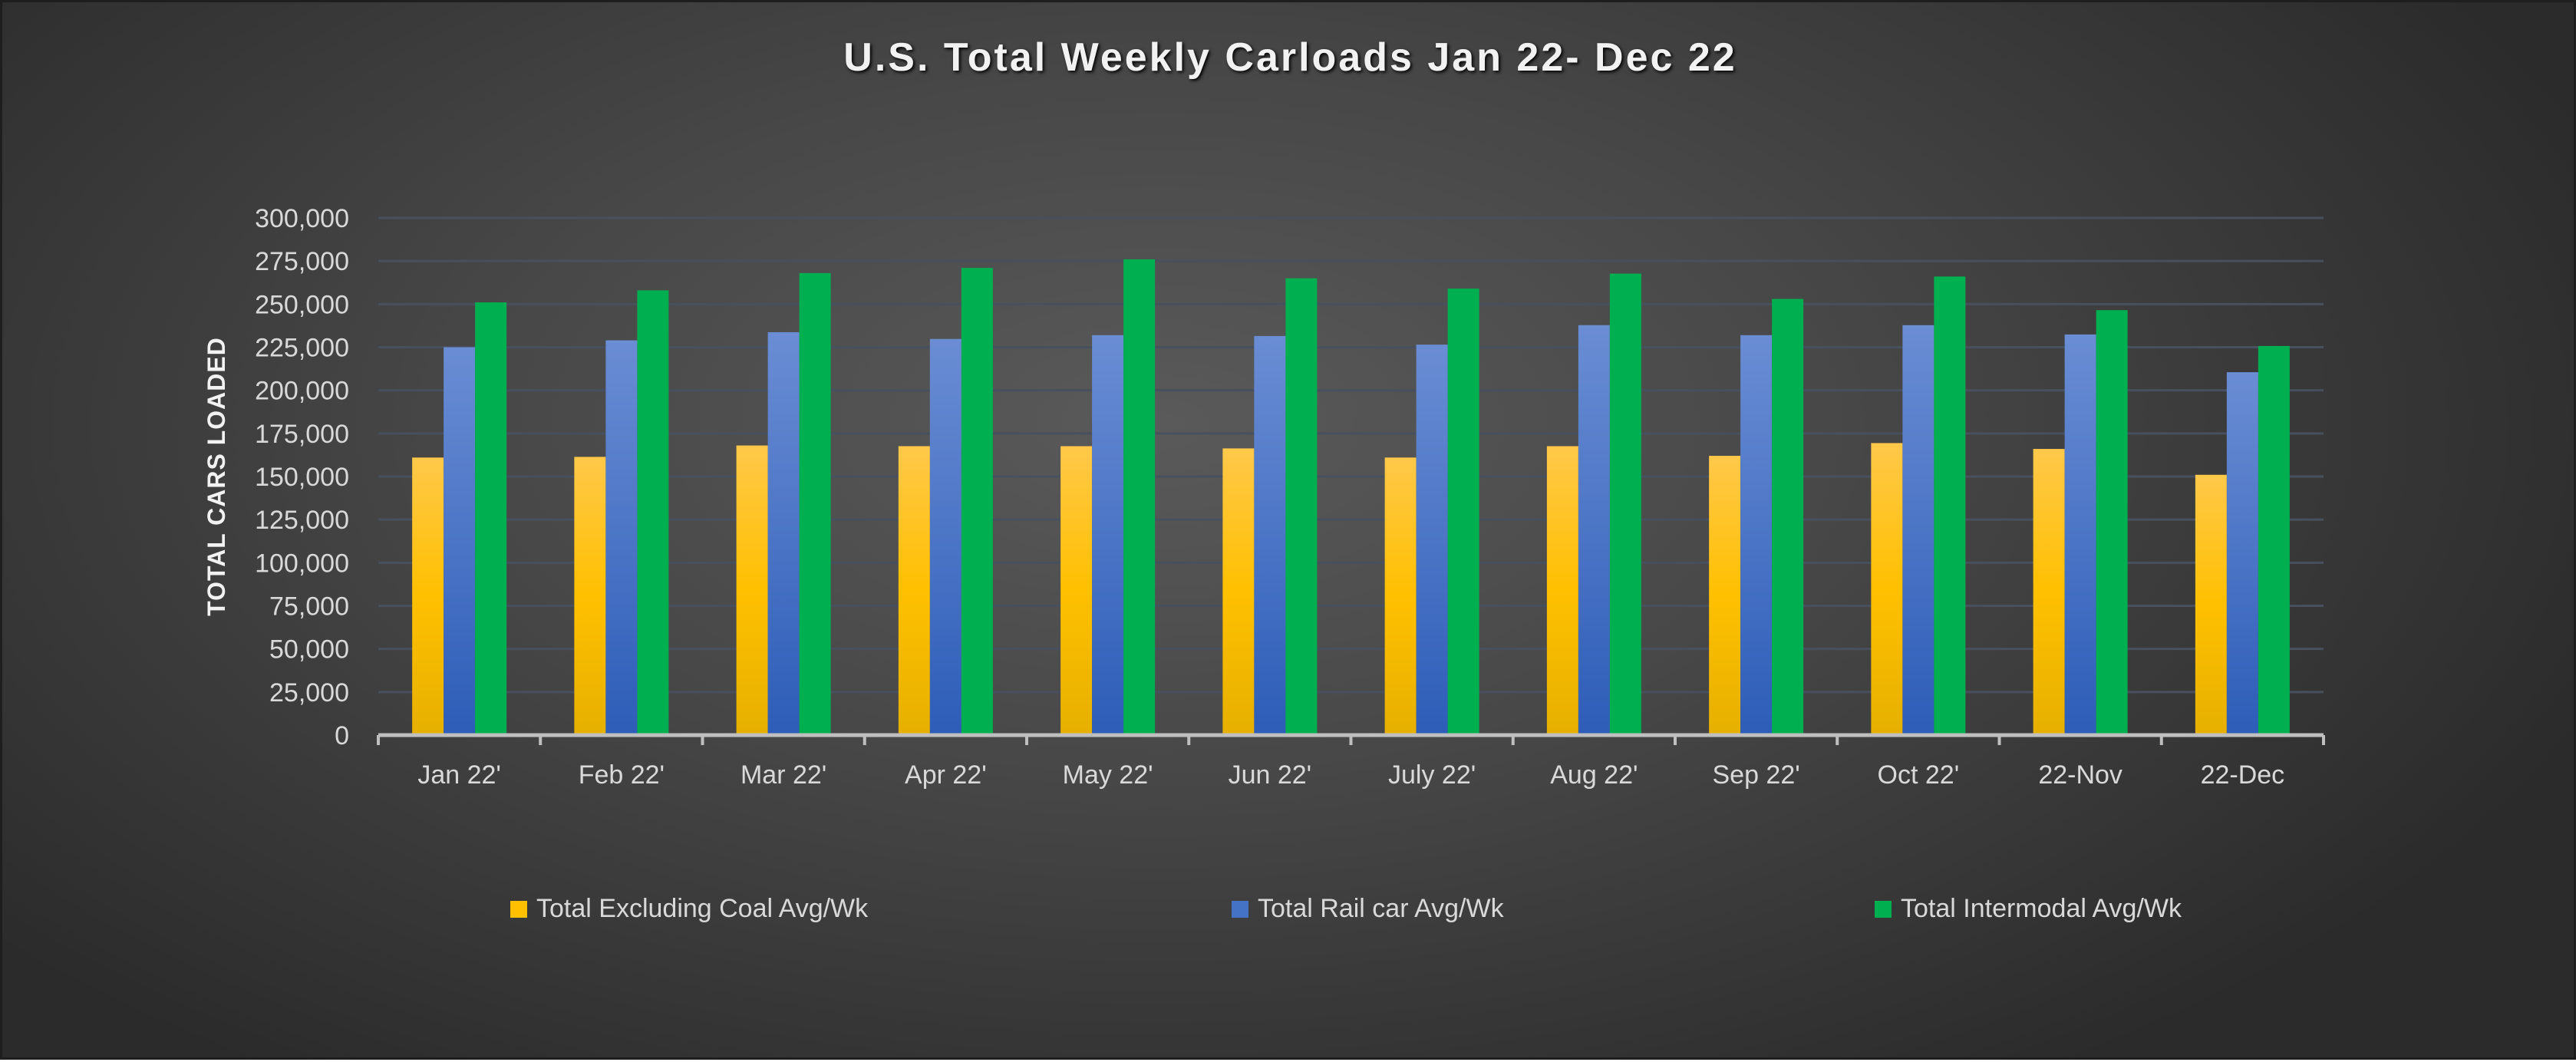  I want to click on x-tick-label: May 22', so click(1108, 775).